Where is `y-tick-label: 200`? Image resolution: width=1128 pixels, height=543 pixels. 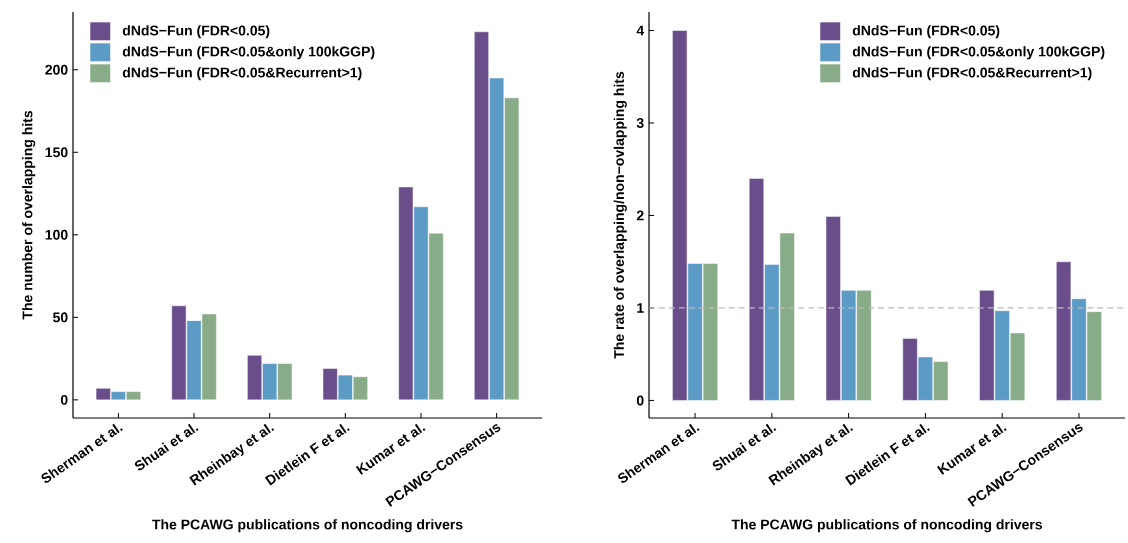
y-tick-label: 200 is located at coordinates (56, 69).